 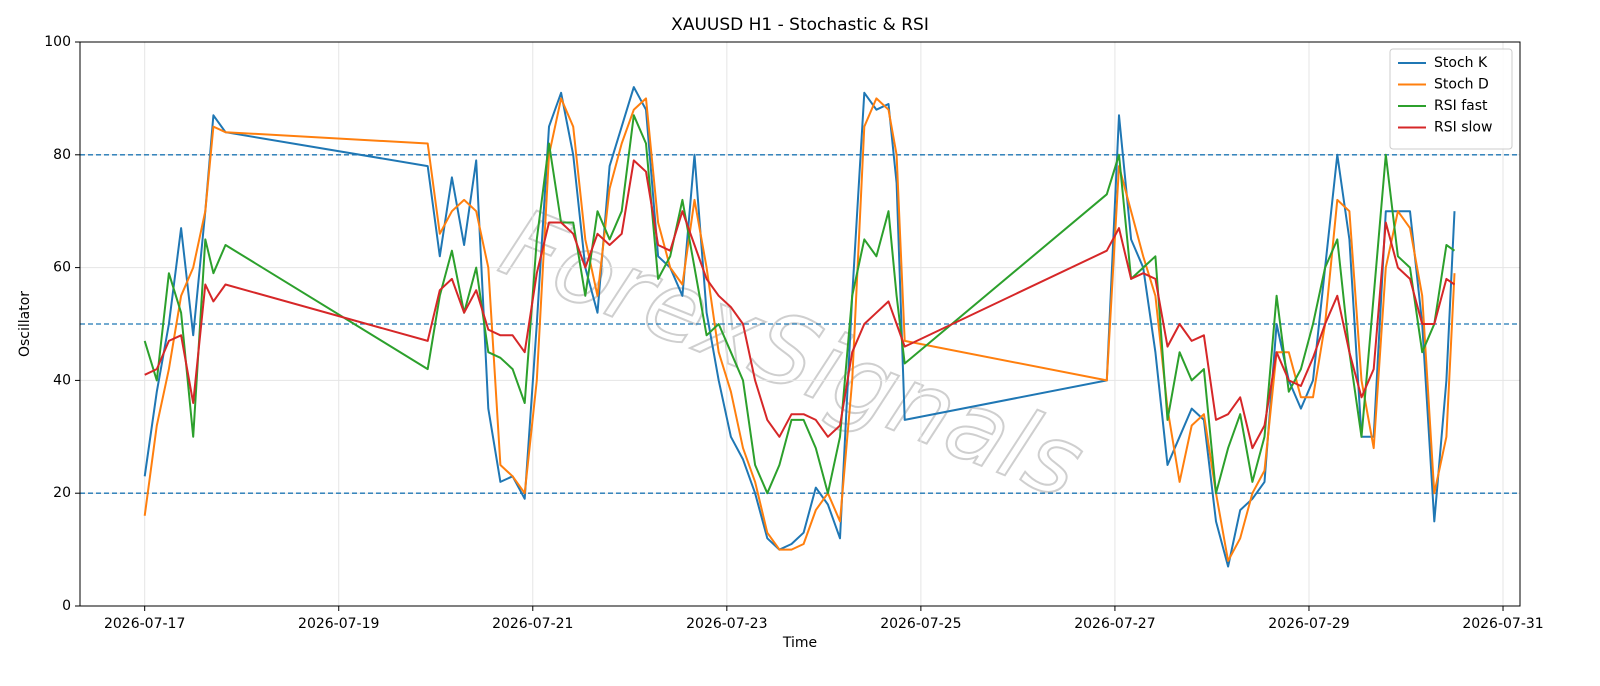 I want to click on legend-label: RSI fast, so click(x=1461, y=106).